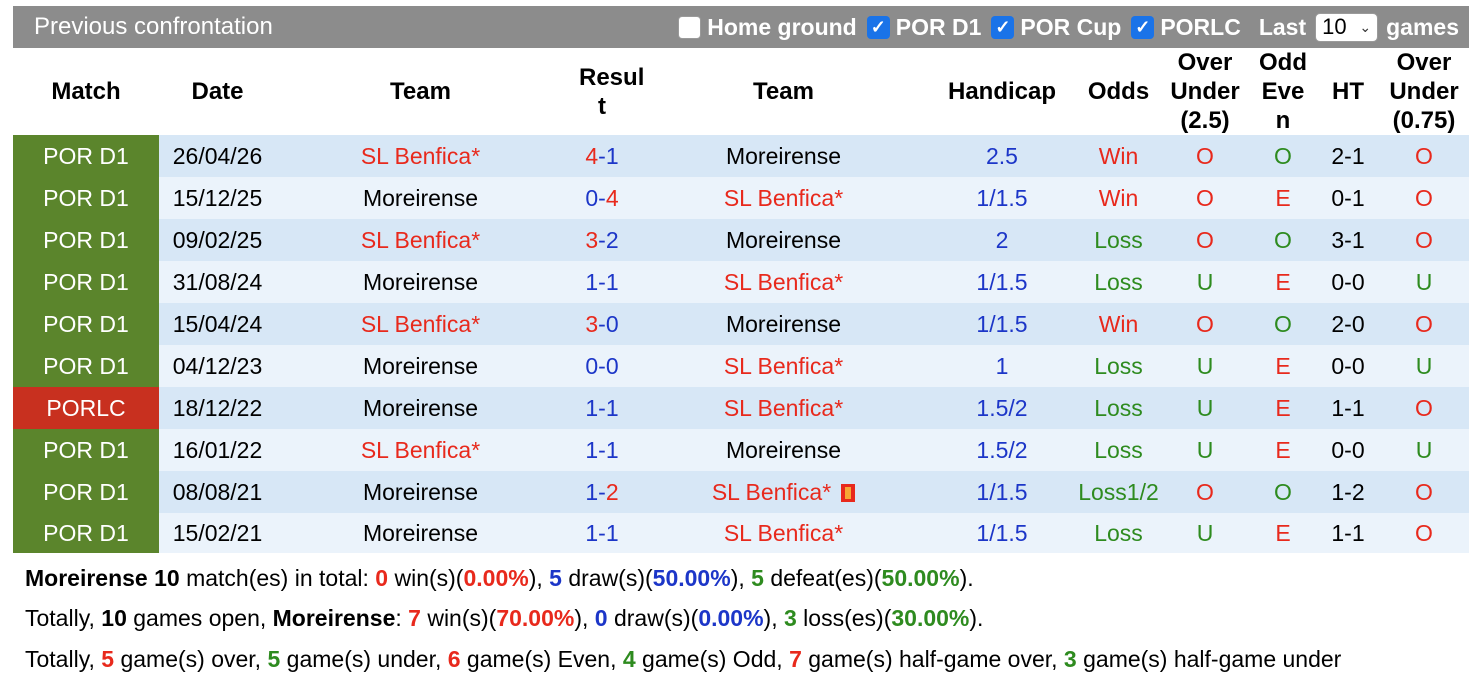 This screenshot has height=684, width=1476. What do you see at coordinates (602, 324) in the screenshot?
I see `result-cell: 3-0` at bounding box center [602, 324].